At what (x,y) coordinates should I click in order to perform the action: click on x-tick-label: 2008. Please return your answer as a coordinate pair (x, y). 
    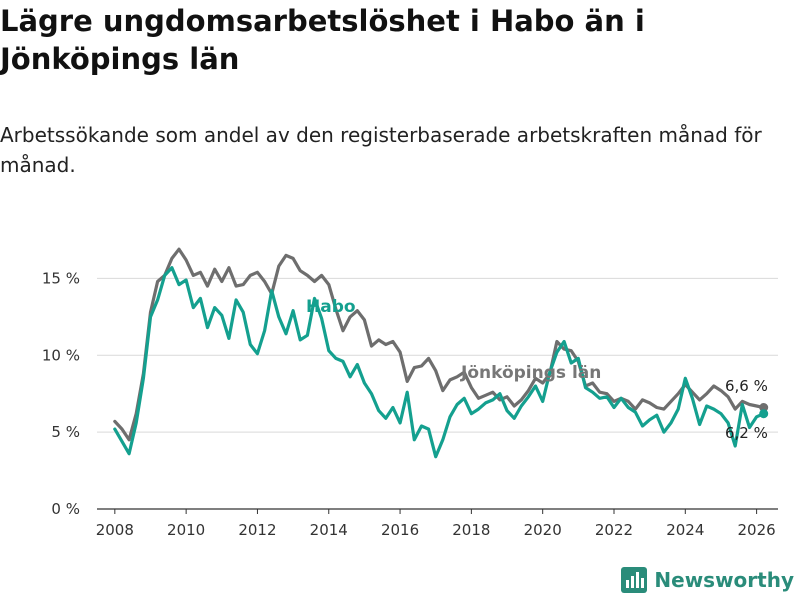
    Looking at the image, I should click on (115, 530).